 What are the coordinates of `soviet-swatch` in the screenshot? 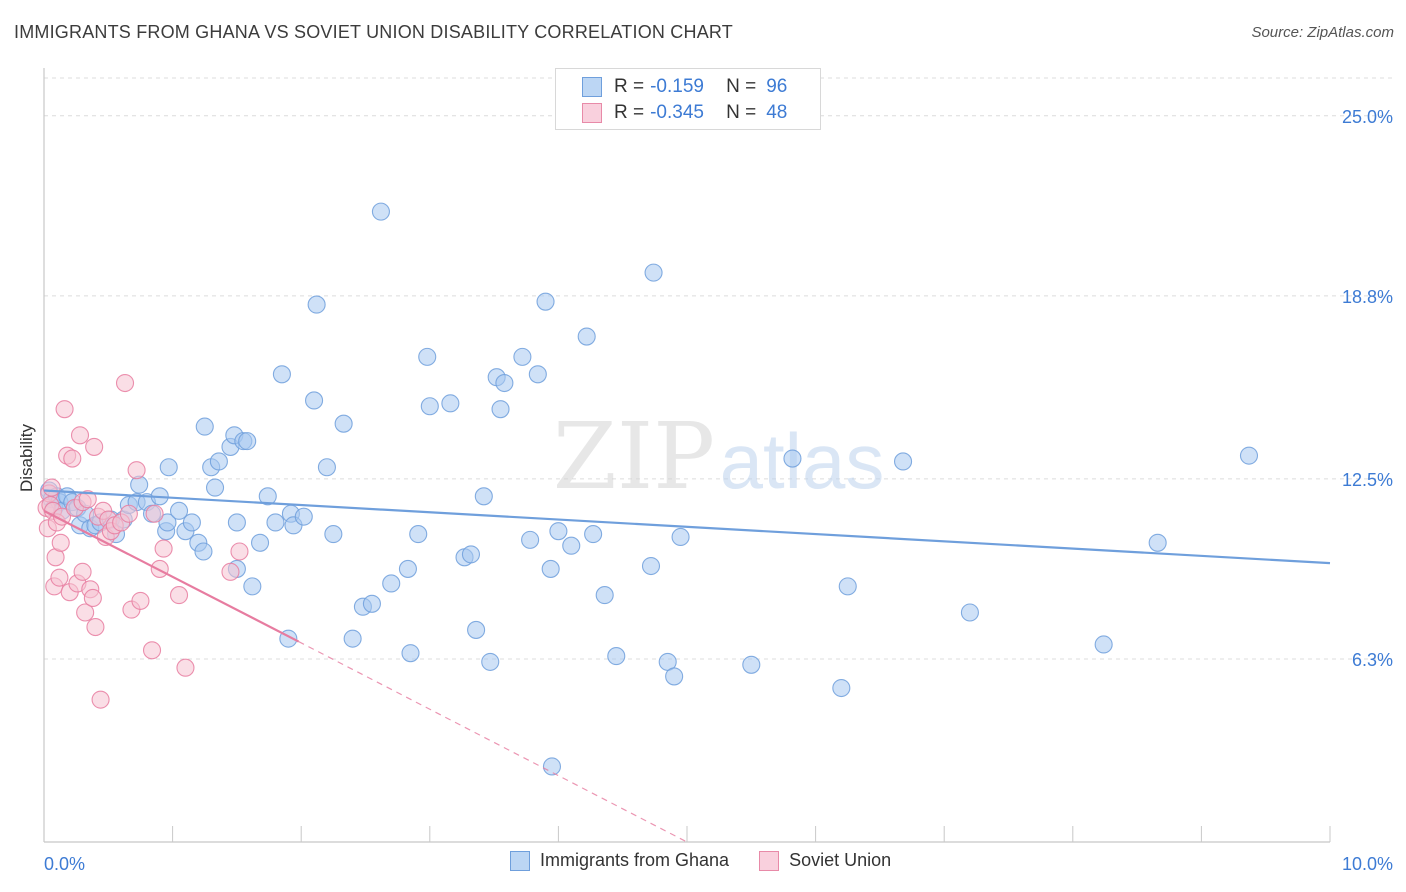 It's located at (592, 113).